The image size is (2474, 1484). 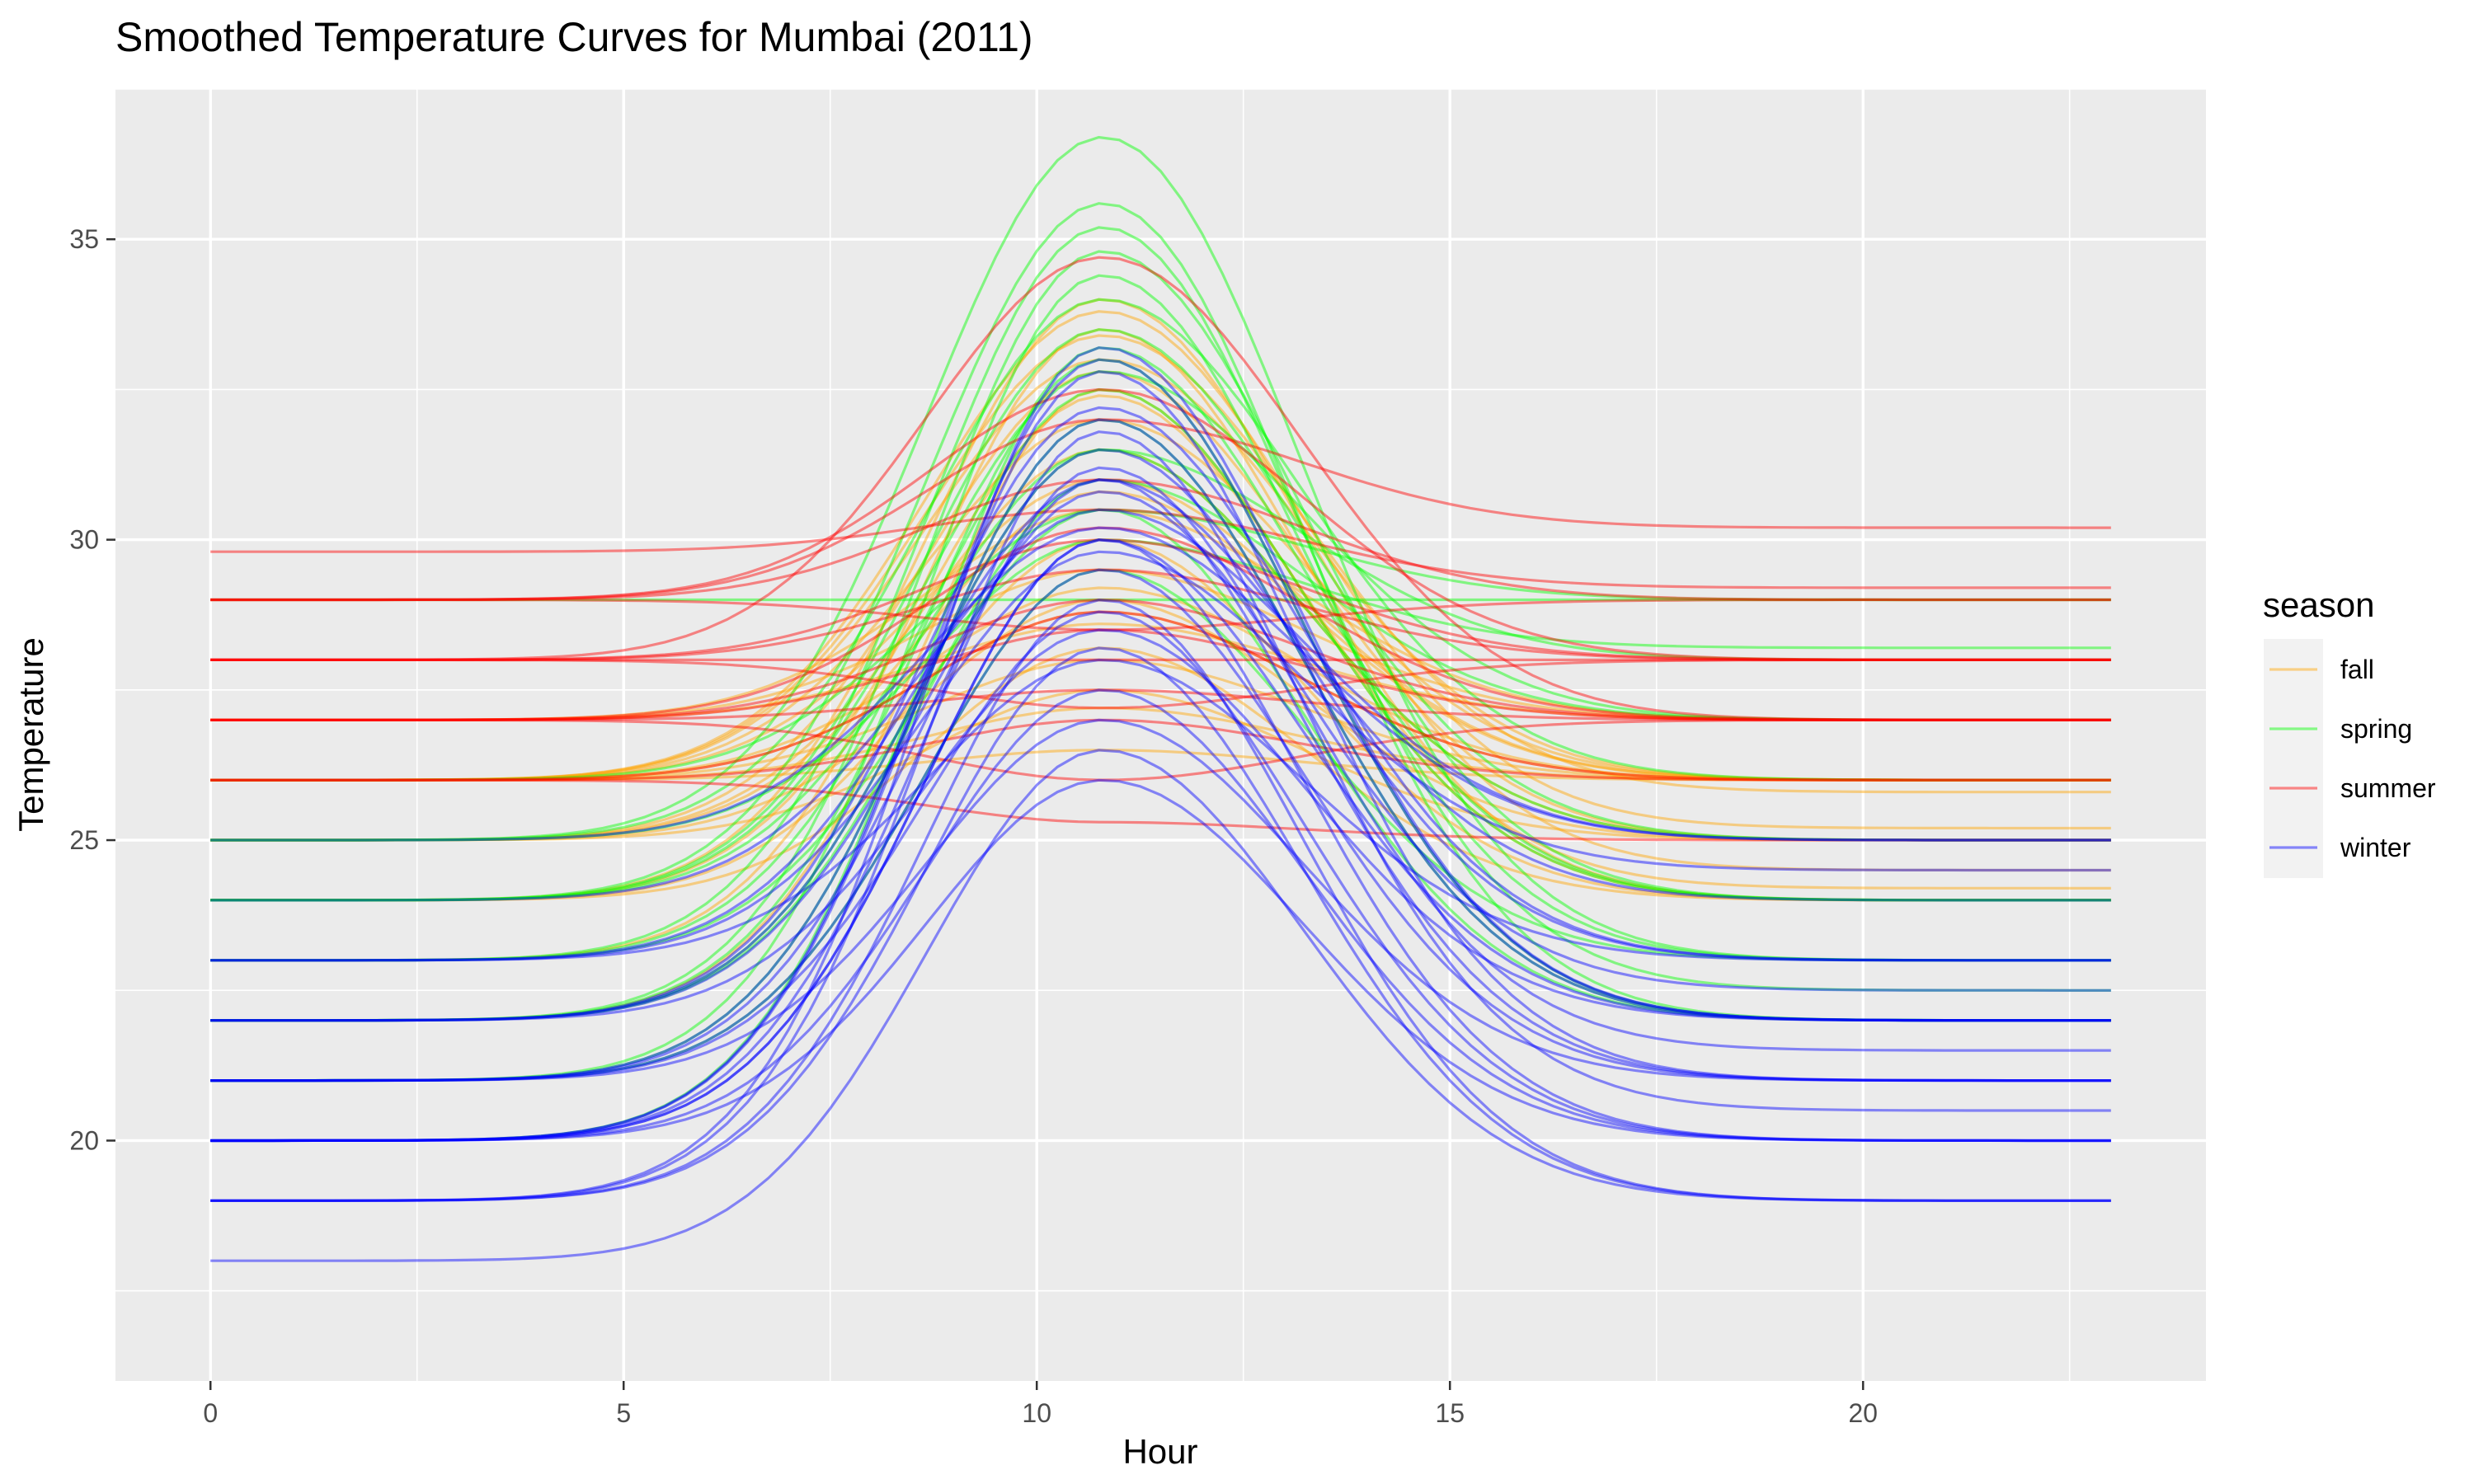 What do you see at coordinates (2293, 758) in the screenshot?
I see `legend-key-background` at bounding box center [2293, 758].